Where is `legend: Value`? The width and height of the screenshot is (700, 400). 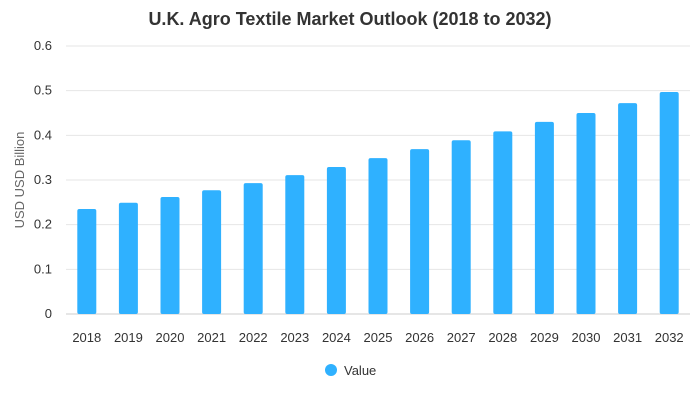
legend: Value is located at coordinates (350, 370).